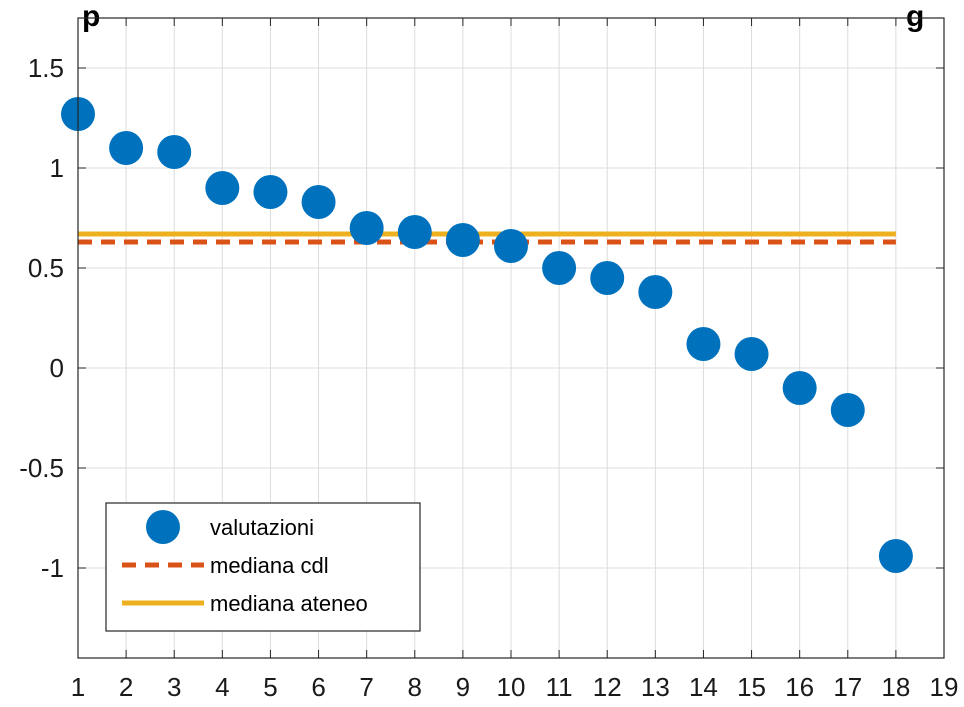  I want to click on x-tick-label-4: 5, so click(270, 687).